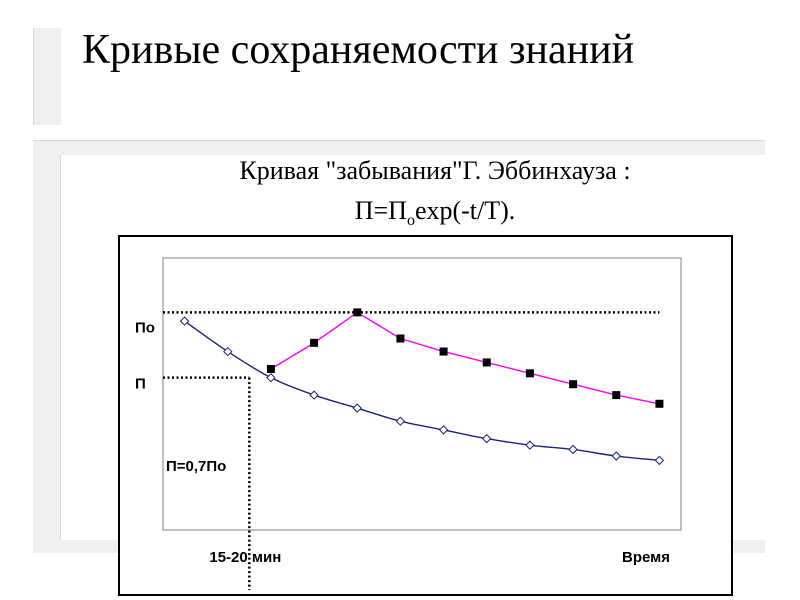 The width and height of the screenshot is (800, 600). What do you see at coordinates (380, 210) in the screenshot?
I see `formula-left: П=П` at bounding box center [380, 210].